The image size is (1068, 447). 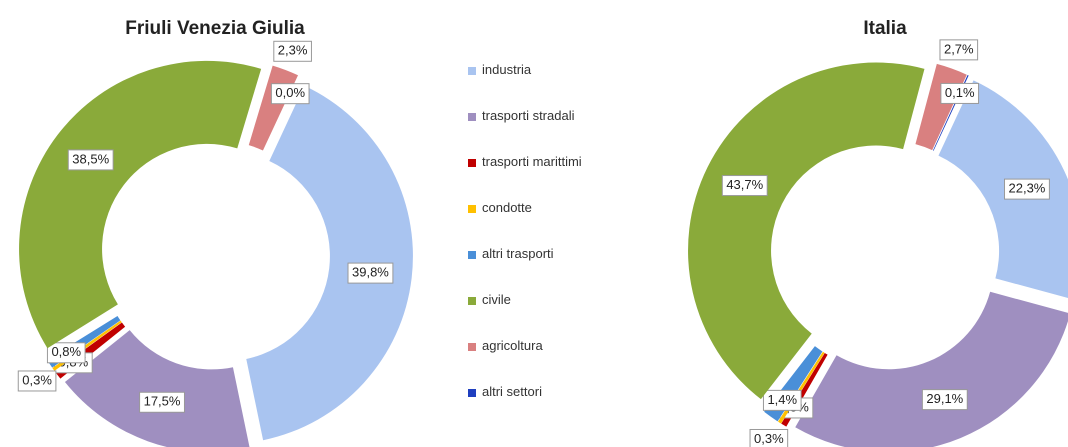 I want to click on data-label: 38,5%, so click(x=90, y=158).